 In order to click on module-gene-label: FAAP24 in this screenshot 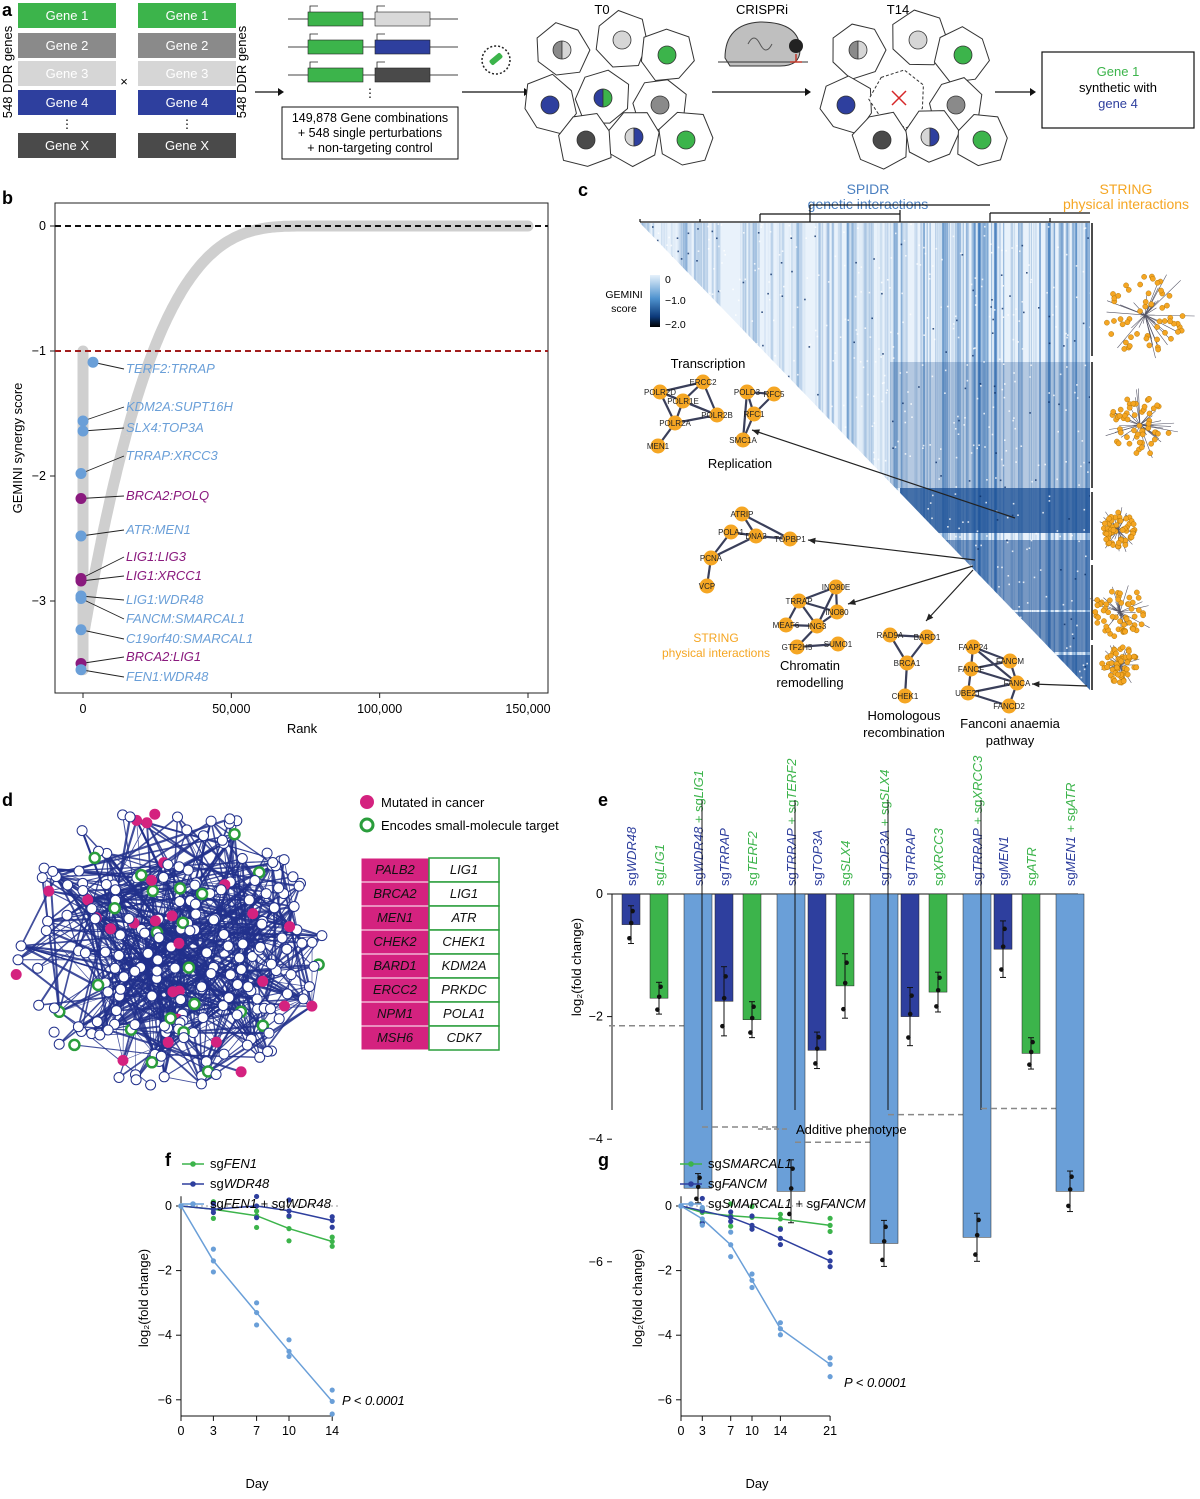, I will do `click(973, 647)`.